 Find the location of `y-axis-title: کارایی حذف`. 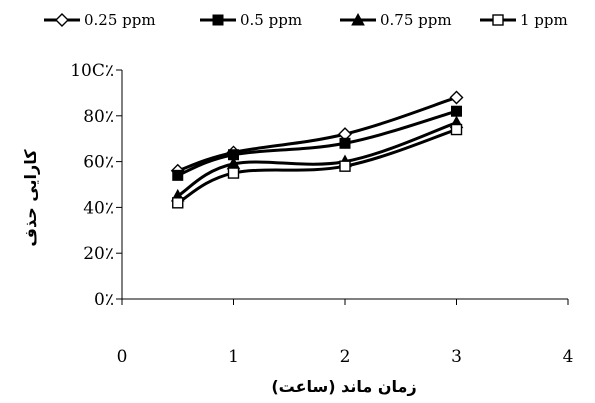

y-axis-title: کارایی حذف is located at coordinates (30, 198).